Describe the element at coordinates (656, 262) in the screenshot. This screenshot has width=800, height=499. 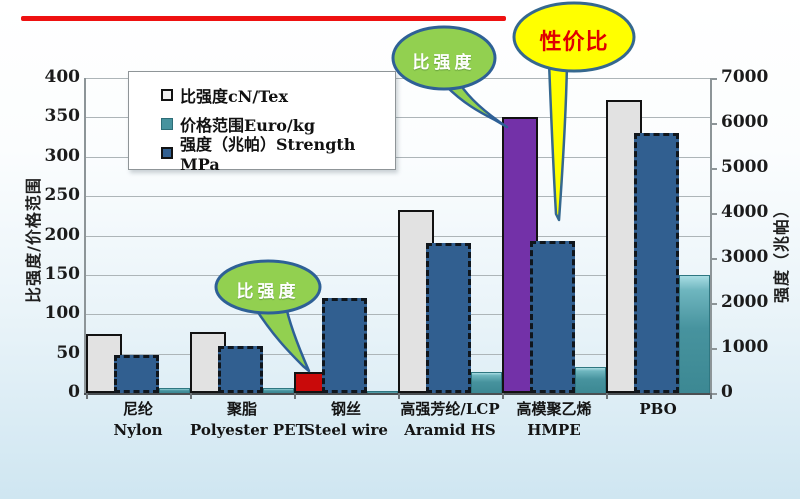
I see `bar-pbo-strength-mpa` at that location.